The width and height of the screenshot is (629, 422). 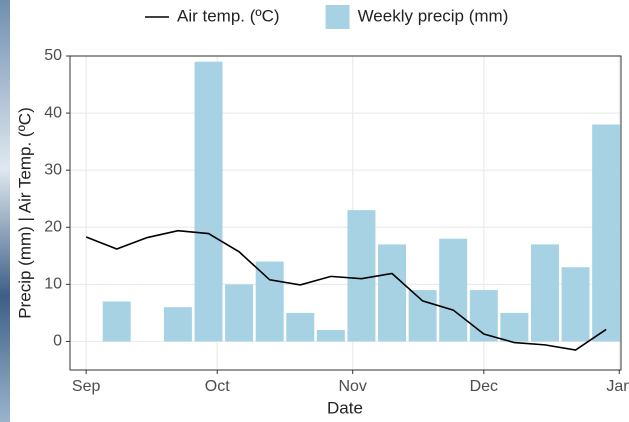 What do you see at coordinates (484, 386) in the screenshot?
I see `x-tick-label: Dec` at bounding box center [484, 386].